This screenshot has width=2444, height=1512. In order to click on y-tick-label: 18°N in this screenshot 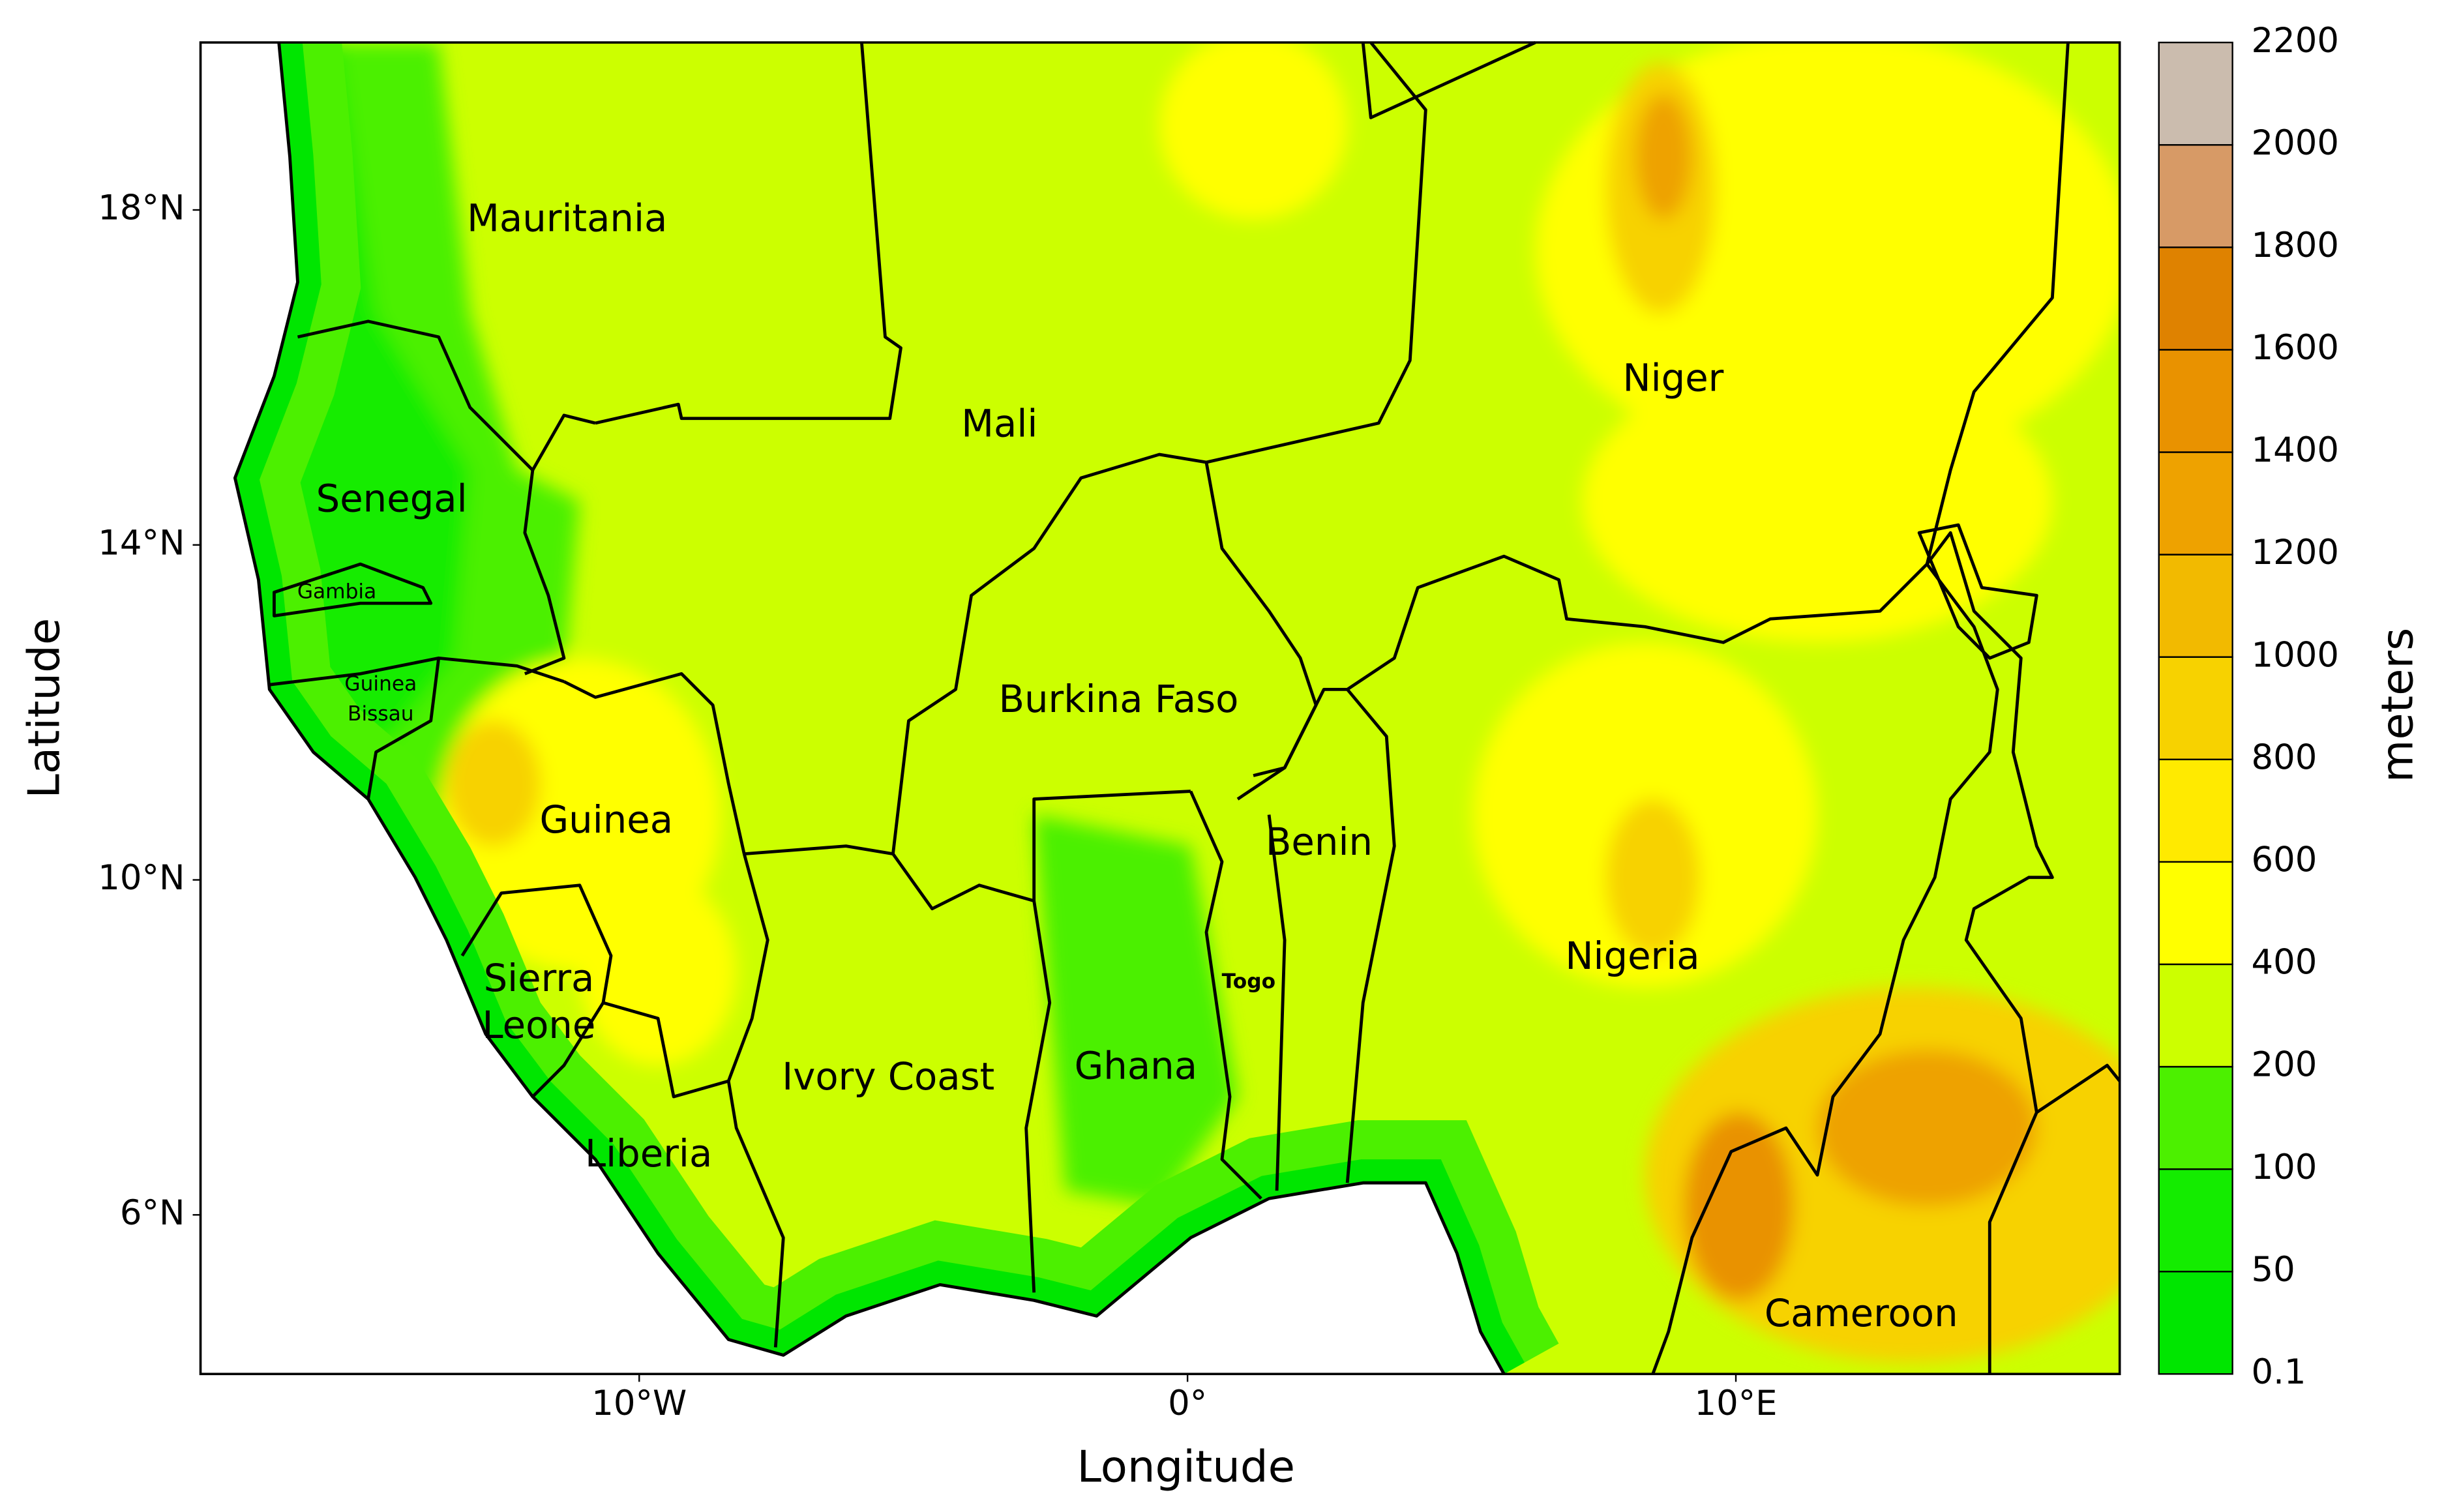, I will do `click(141, 208)`.